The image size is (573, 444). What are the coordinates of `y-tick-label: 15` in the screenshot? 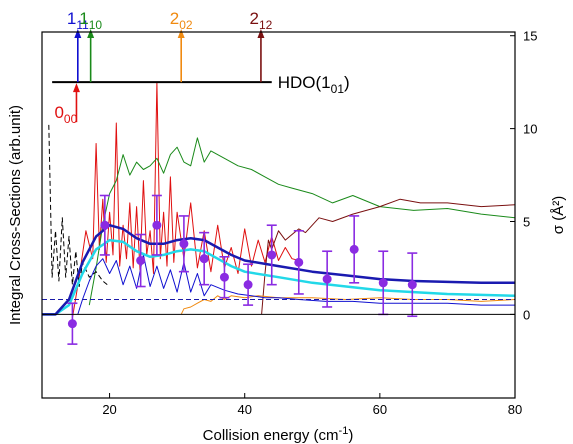 It's located at (530, 36).